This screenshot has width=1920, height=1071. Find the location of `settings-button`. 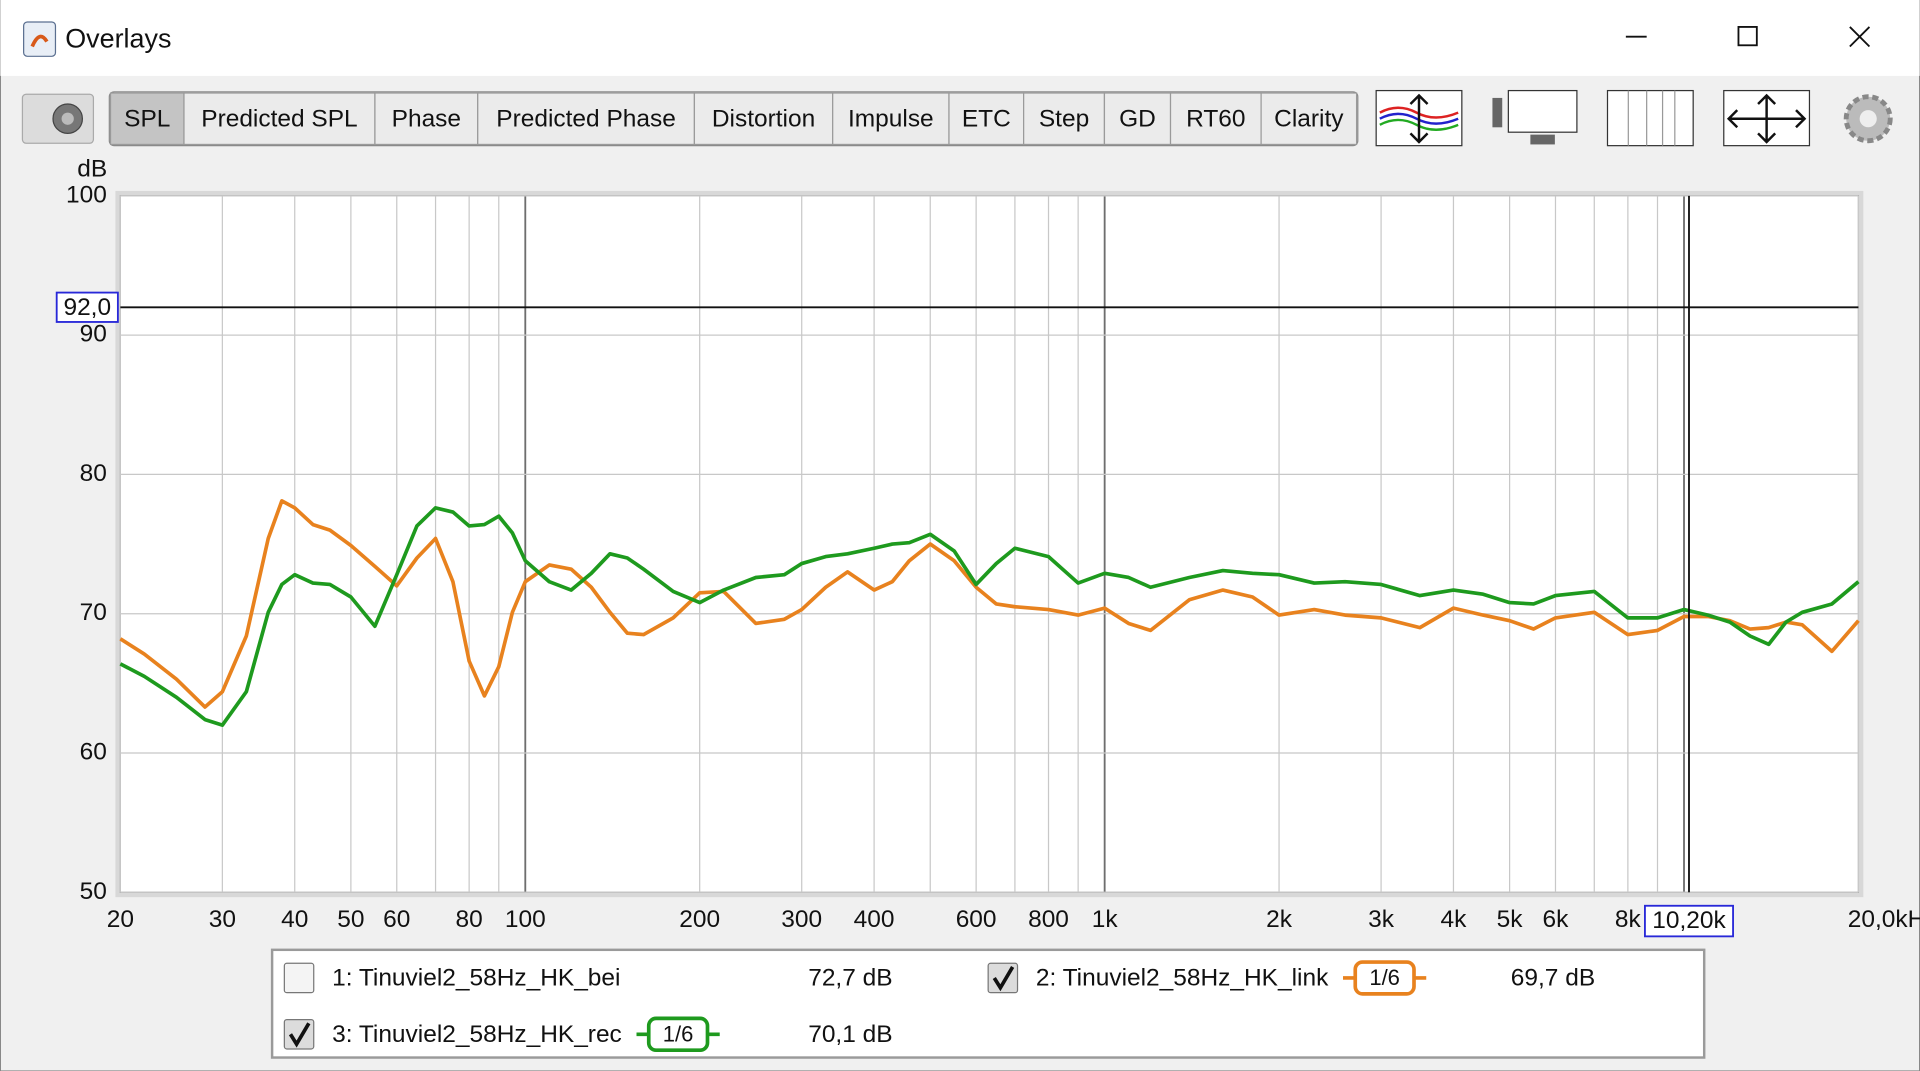

settings-button is located at coordinates (1868, 119).